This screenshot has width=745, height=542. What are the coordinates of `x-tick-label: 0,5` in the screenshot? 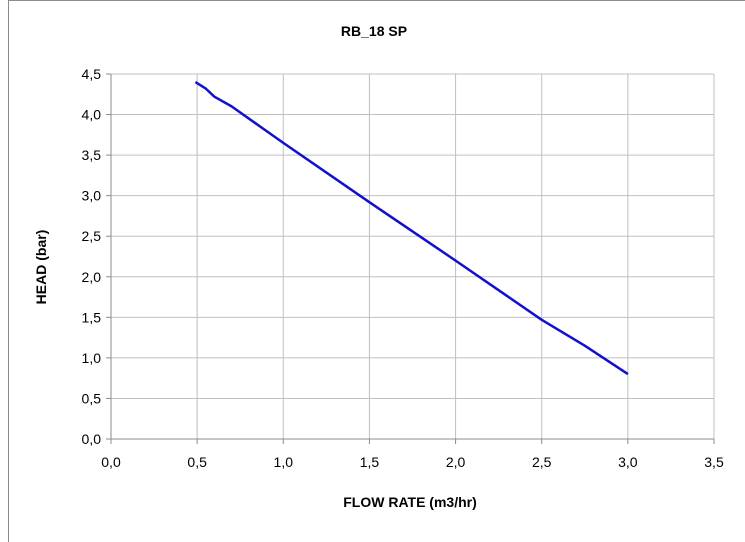 It's located at (197, 462).